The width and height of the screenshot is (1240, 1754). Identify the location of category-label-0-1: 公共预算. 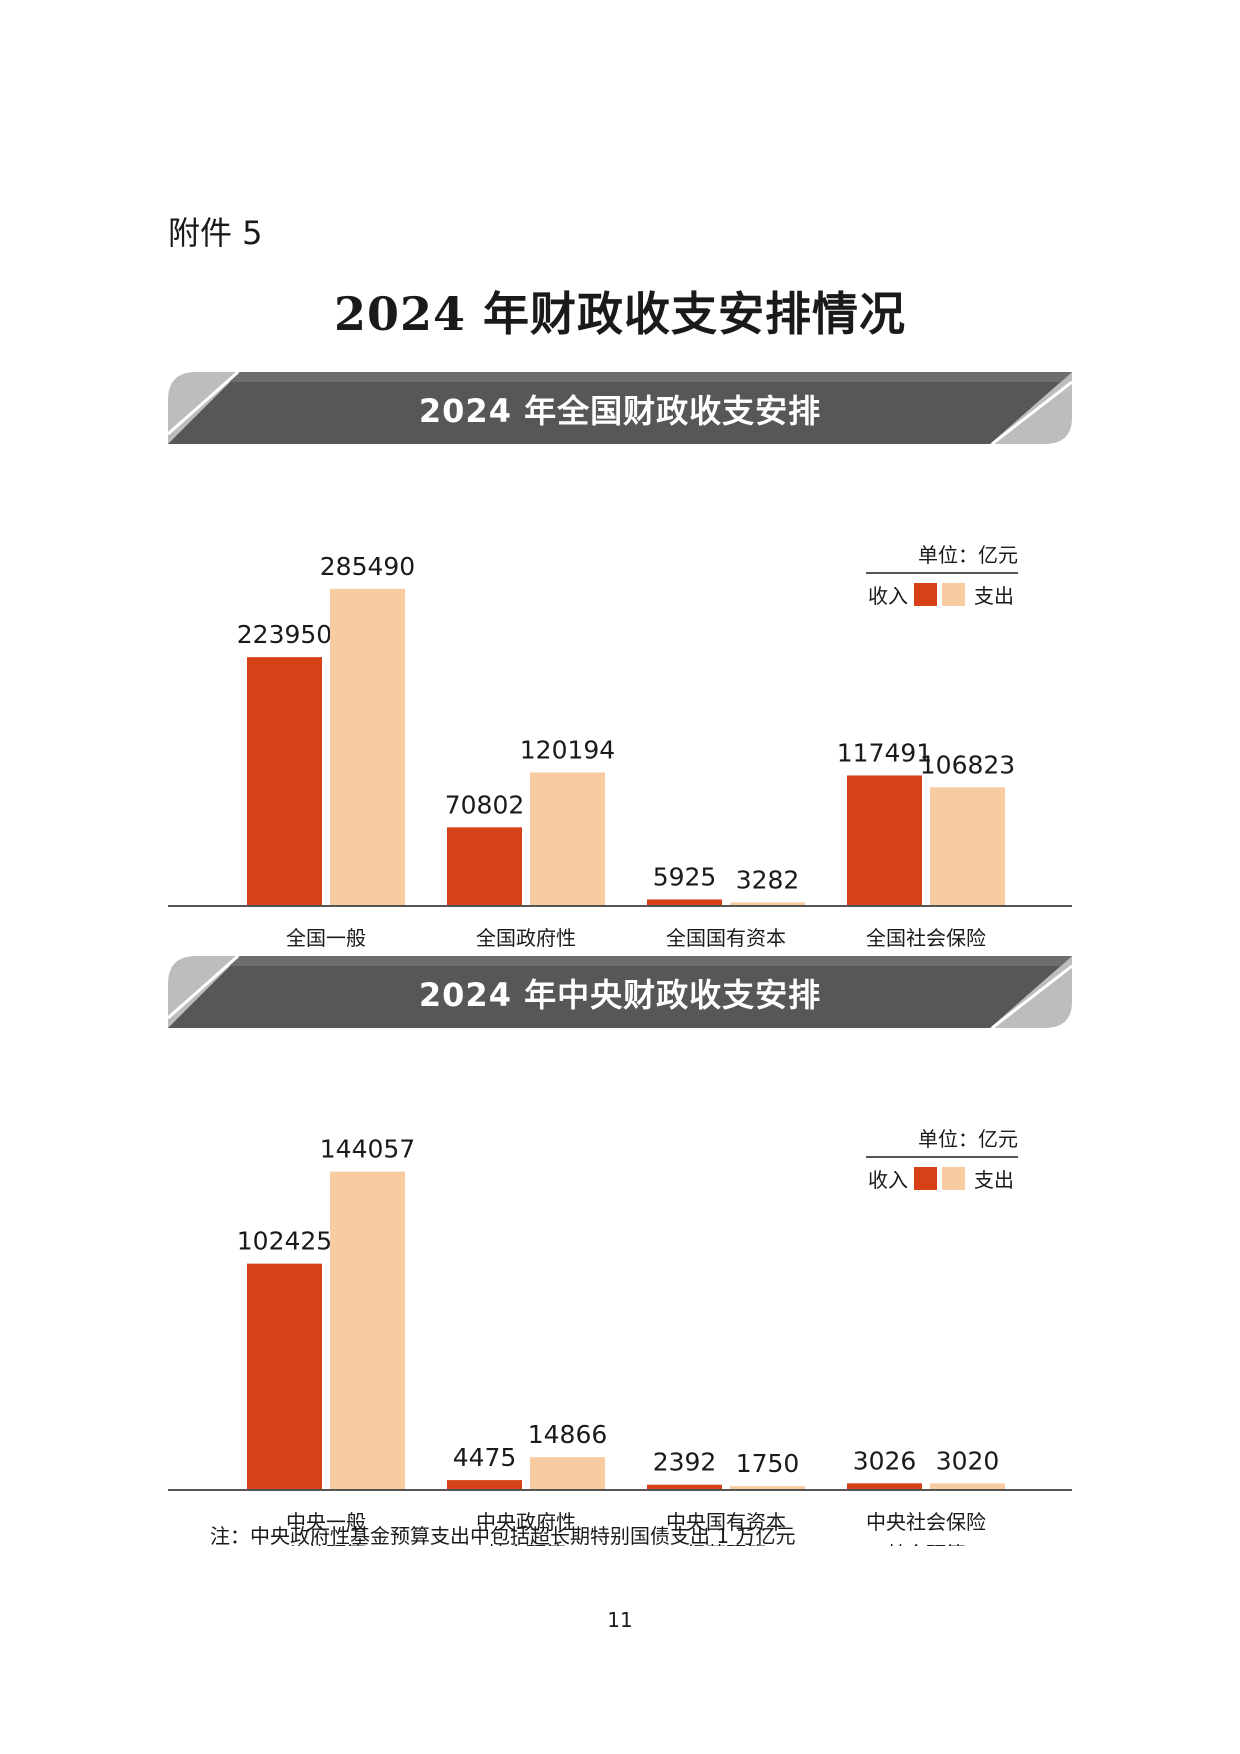
(326, 1544).